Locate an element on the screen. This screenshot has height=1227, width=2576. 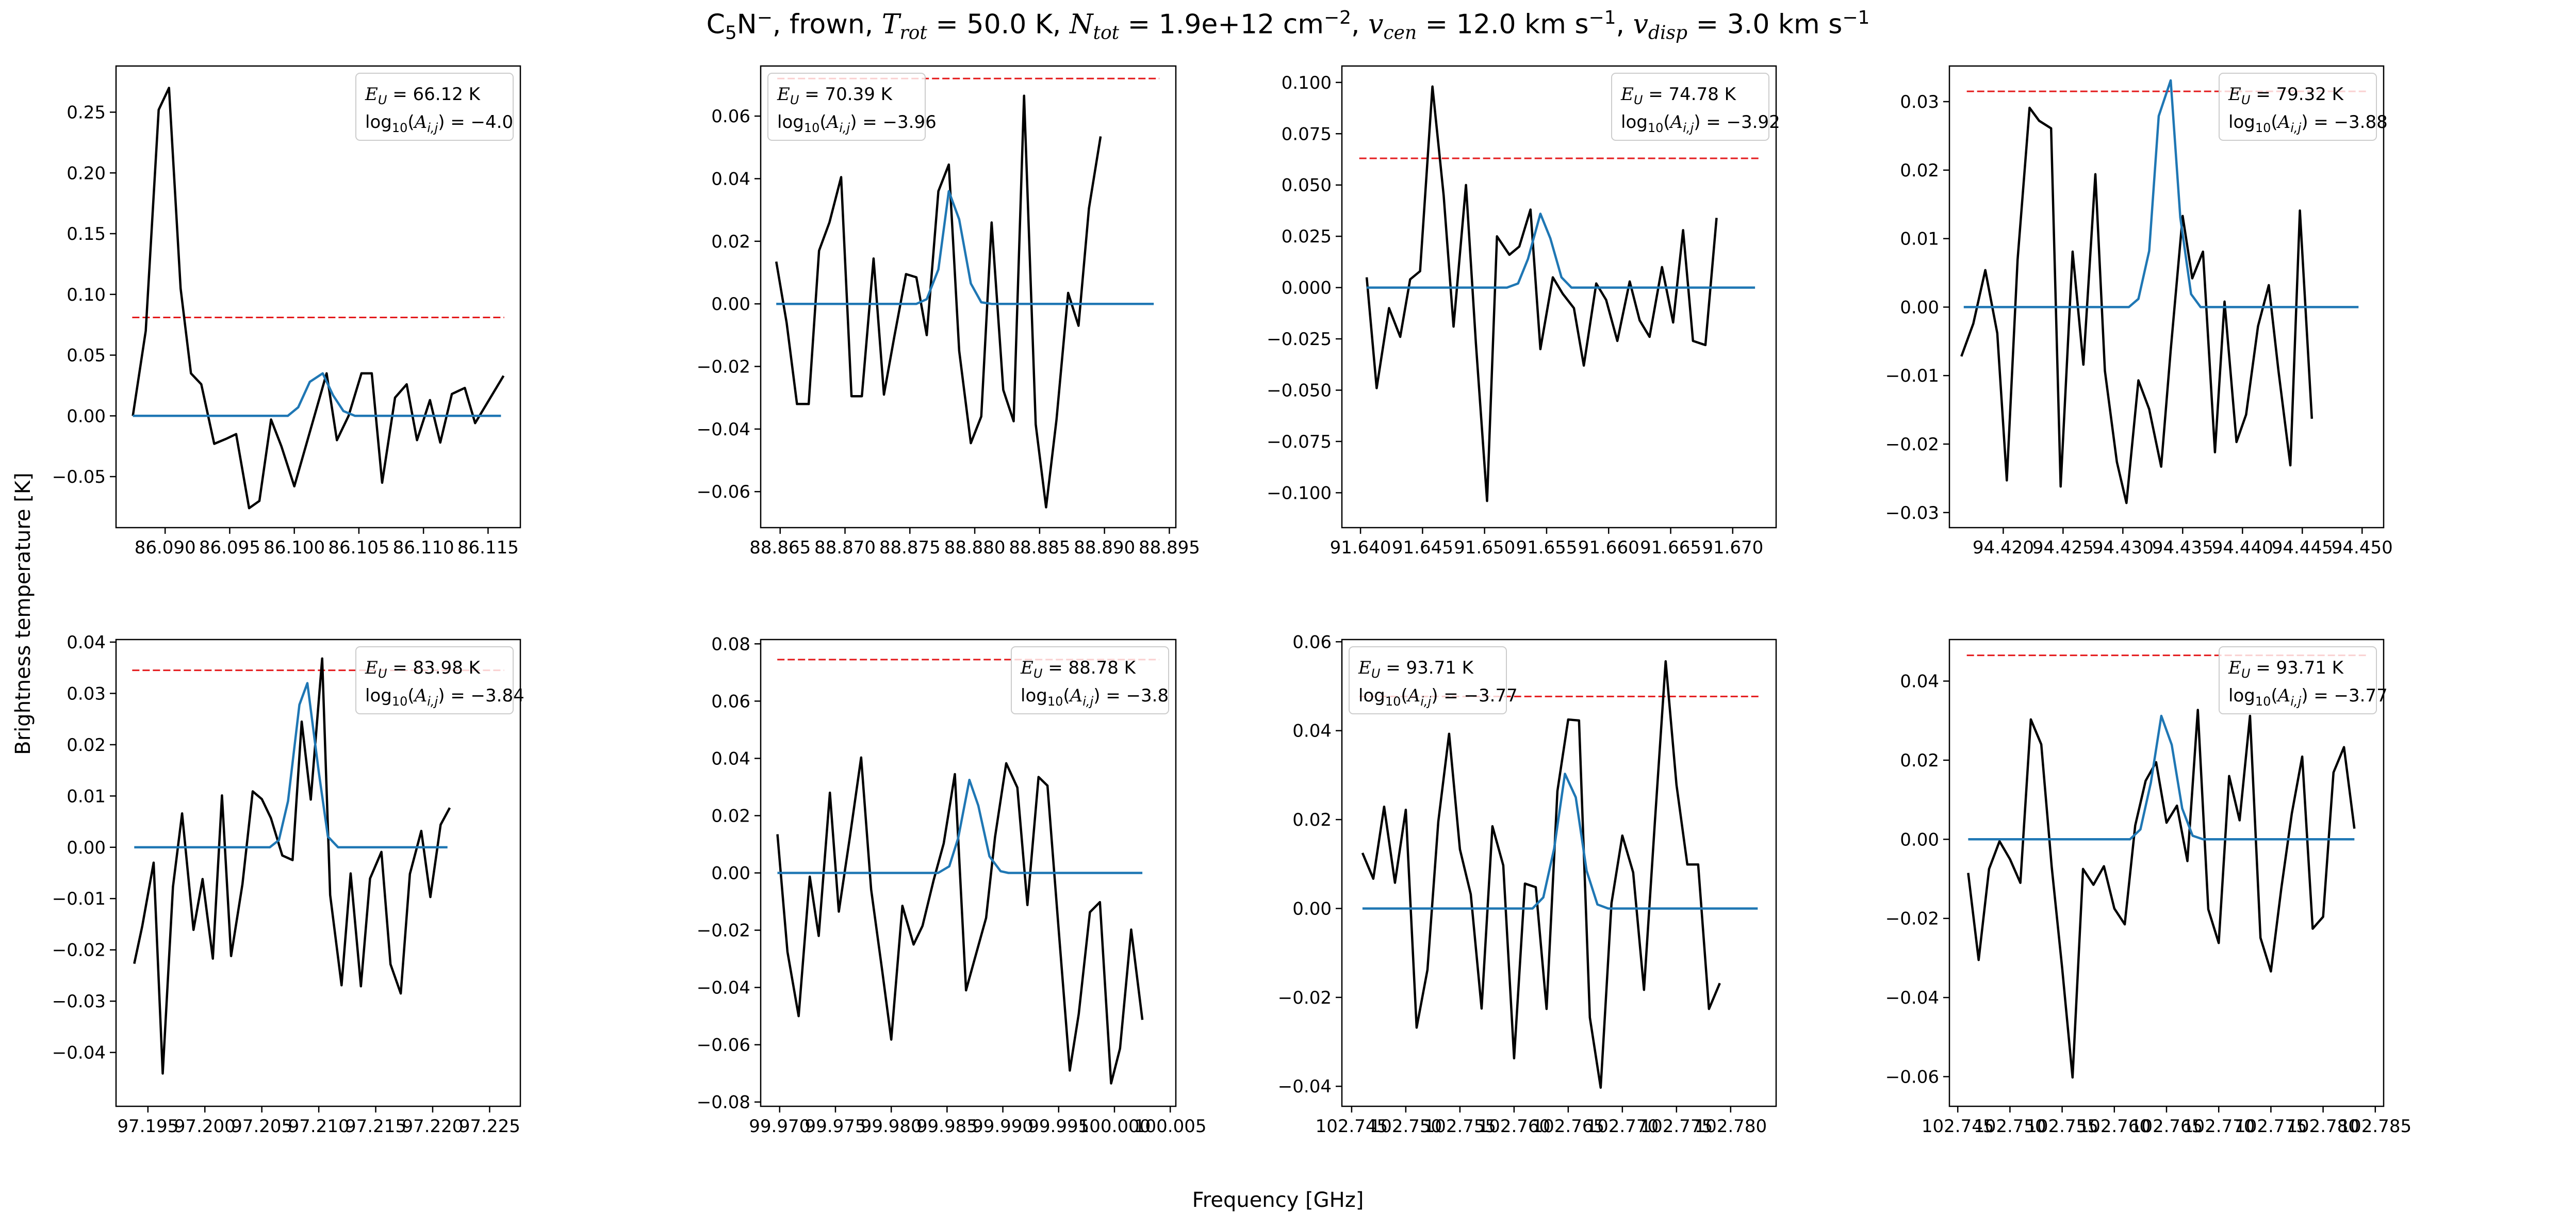
y-tick-label: −0.05 is located at coordinates (79, 477).